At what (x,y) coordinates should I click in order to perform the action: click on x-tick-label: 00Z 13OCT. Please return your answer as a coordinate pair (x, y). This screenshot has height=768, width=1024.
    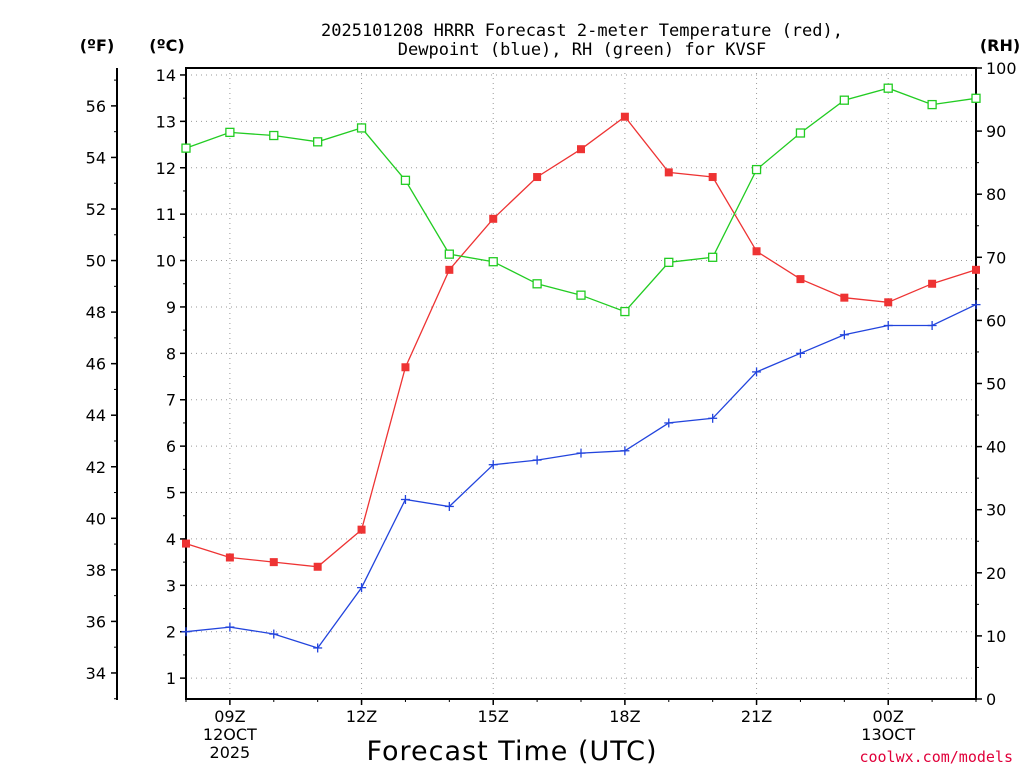
    Looking at the image, I should click on (888, 725).